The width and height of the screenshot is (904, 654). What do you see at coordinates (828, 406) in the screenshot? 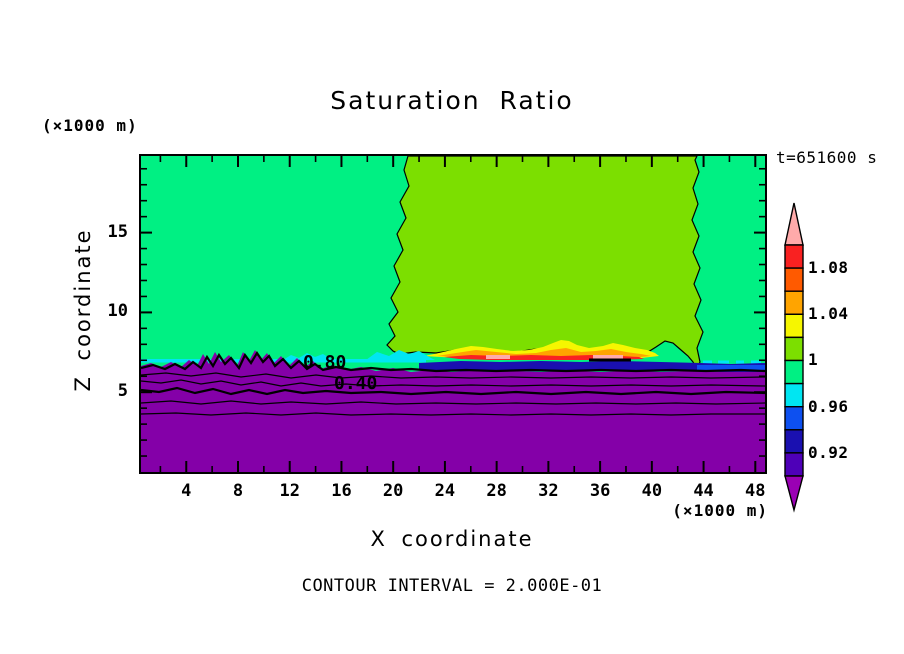
I see `colorbar-tick-label: 0.96` at bounding box center [828, 406].